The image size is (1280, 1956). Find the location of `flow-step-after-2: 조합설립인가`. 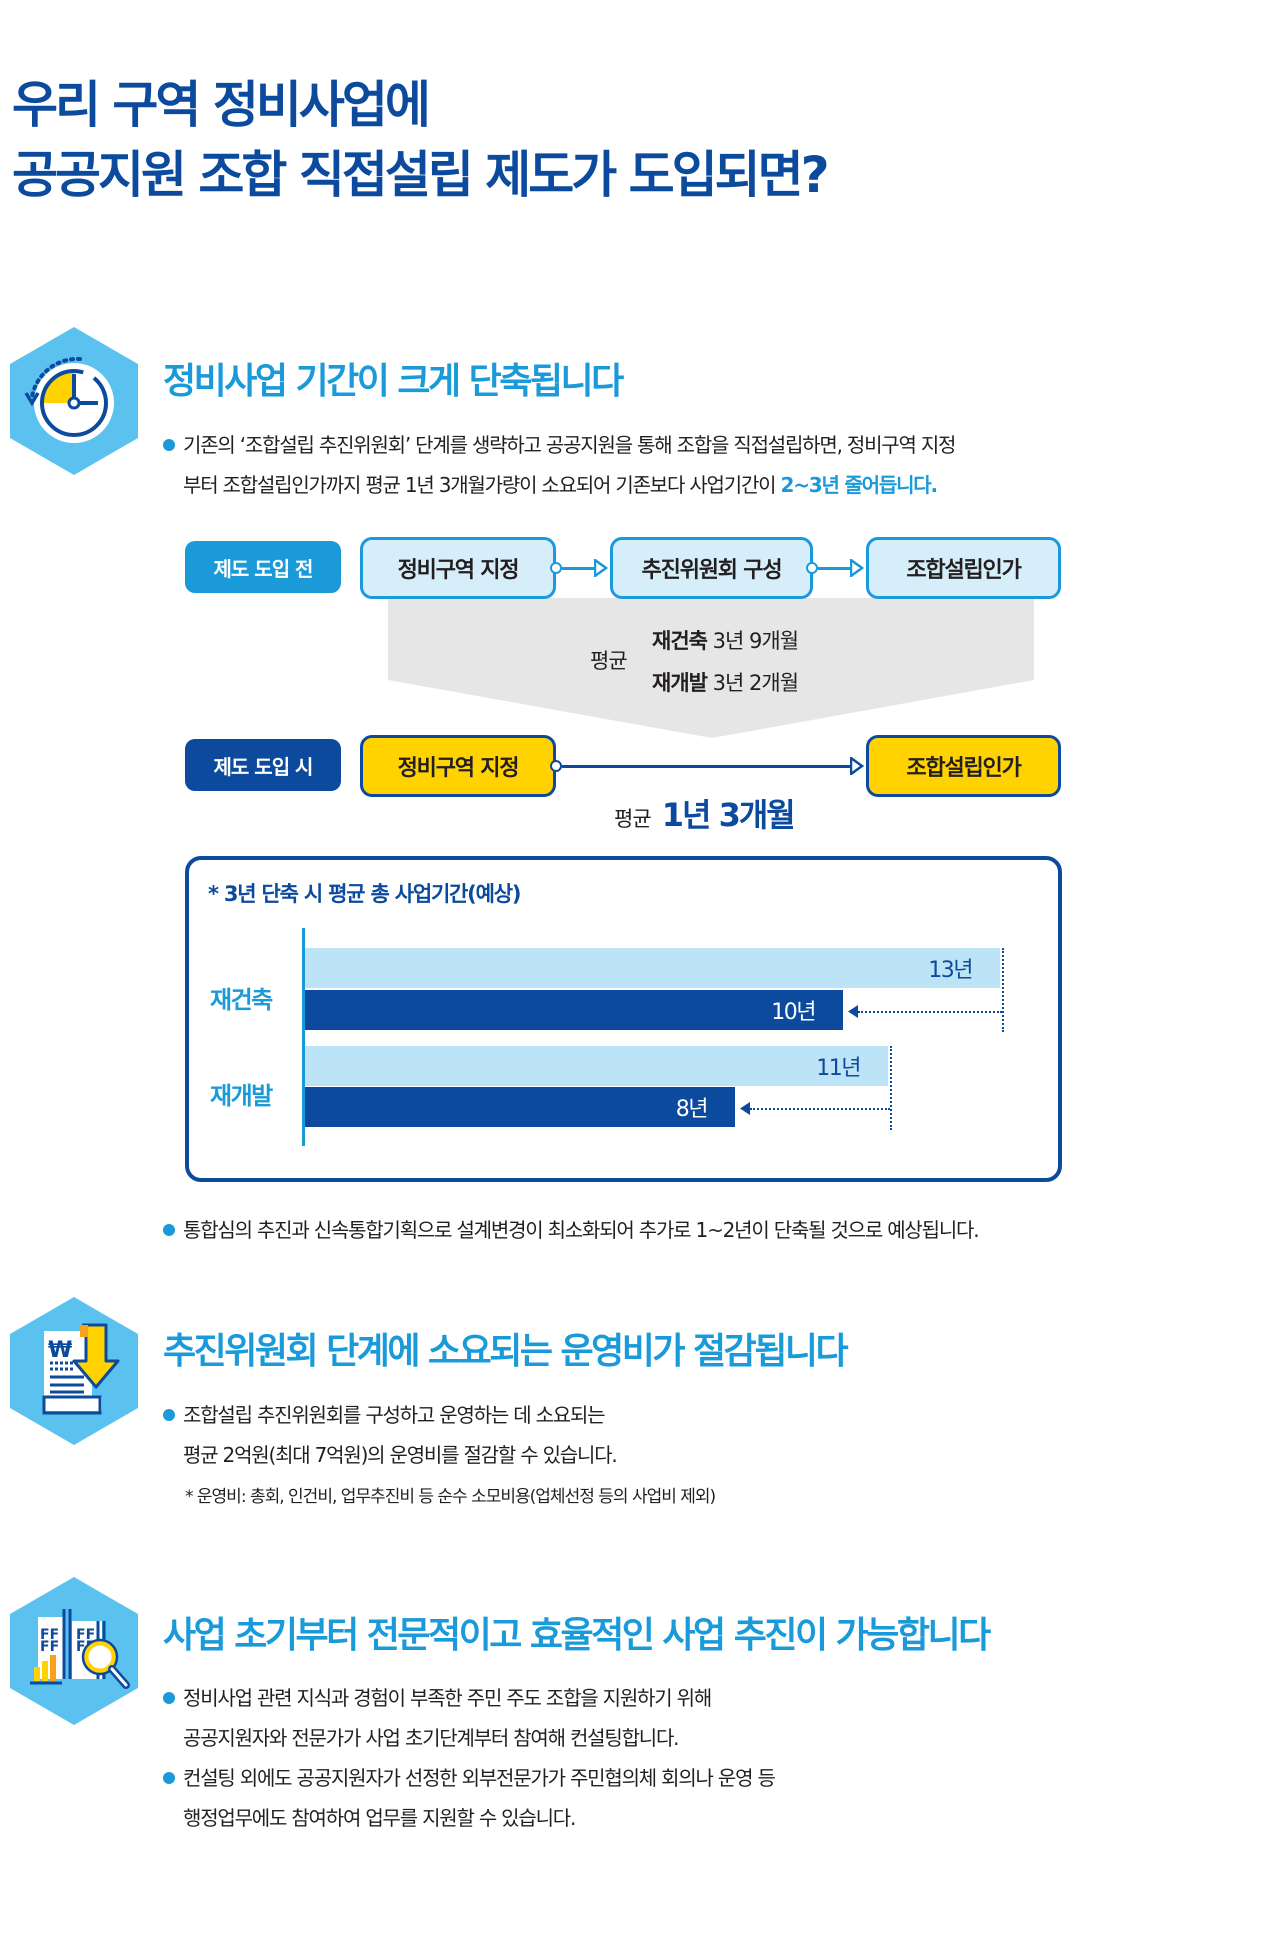

flow-step-after-2: 조합설립인가 is located at coordinates (963, 766).